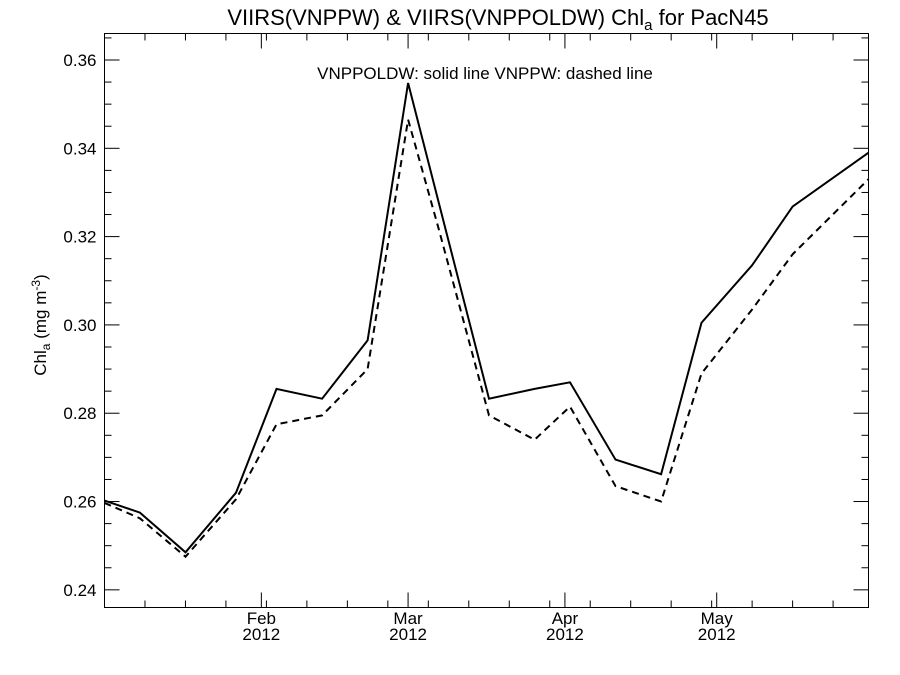 Image resolution: width=900 pixels, height=675 pixels. I want to click on y-tick-label: 0.30, so click(79, 325).